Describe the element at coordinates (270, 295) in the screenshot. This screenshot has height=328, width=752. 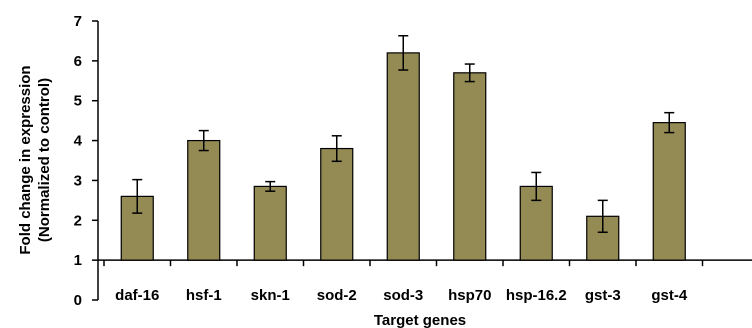
I see `x-tick-label-skn-1: skn-1` at that location.